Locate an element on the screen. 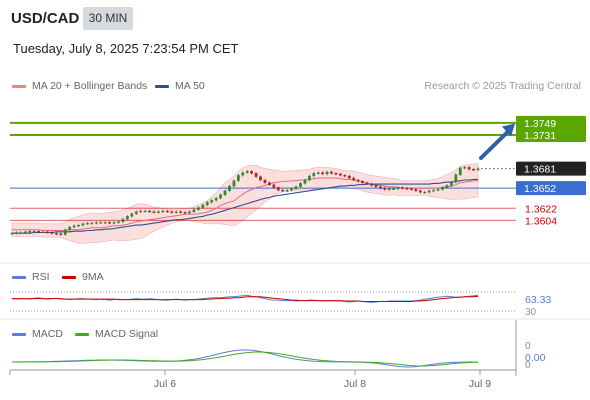  ma50-line is located at coordinates (245, 206).